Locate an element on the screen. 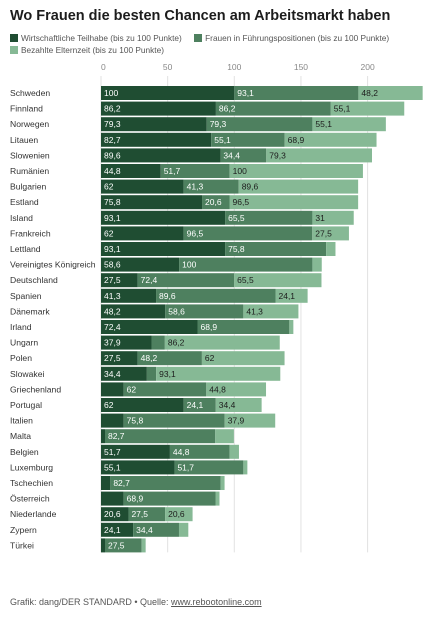 This screenshot has height=622, width=433. category-label-irland: Irland is located at coordinates (21, 327).